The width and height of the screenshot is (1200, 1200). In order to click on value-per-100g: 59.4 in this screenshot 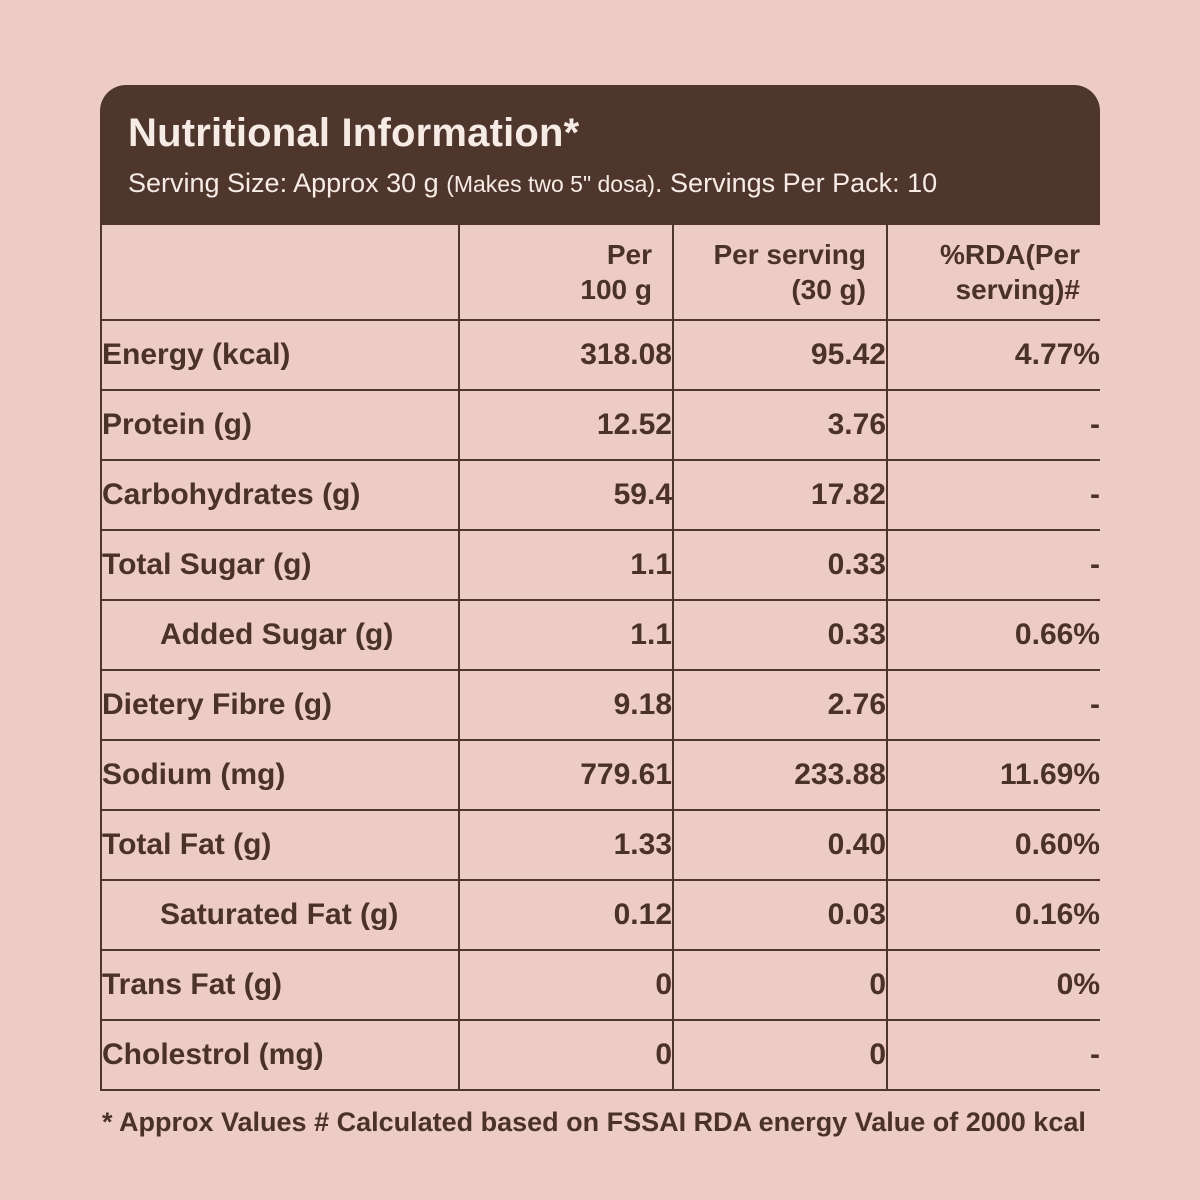, I will do `click(566, 495)`.